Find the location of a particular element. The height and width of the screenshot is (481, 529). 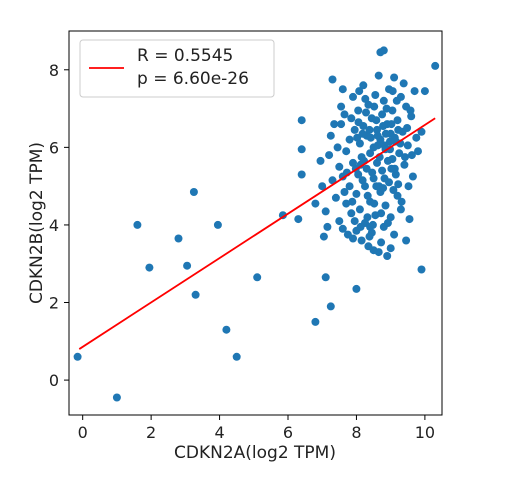

y-tick-label: 2 is located at coordinates (54, 303).